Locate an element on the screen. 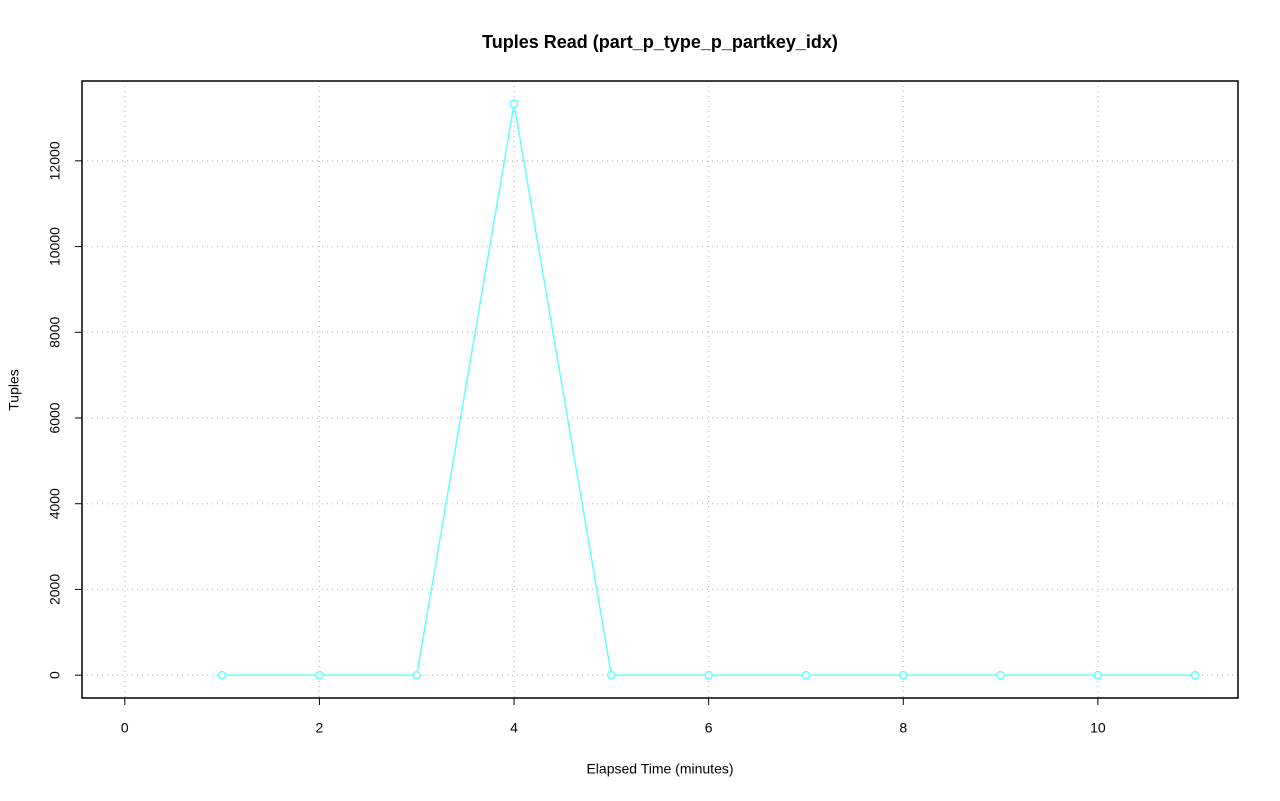  chart-title: Tuples Read (part_p_type_p_partkey_idx) is located at coordinates (660, 42).